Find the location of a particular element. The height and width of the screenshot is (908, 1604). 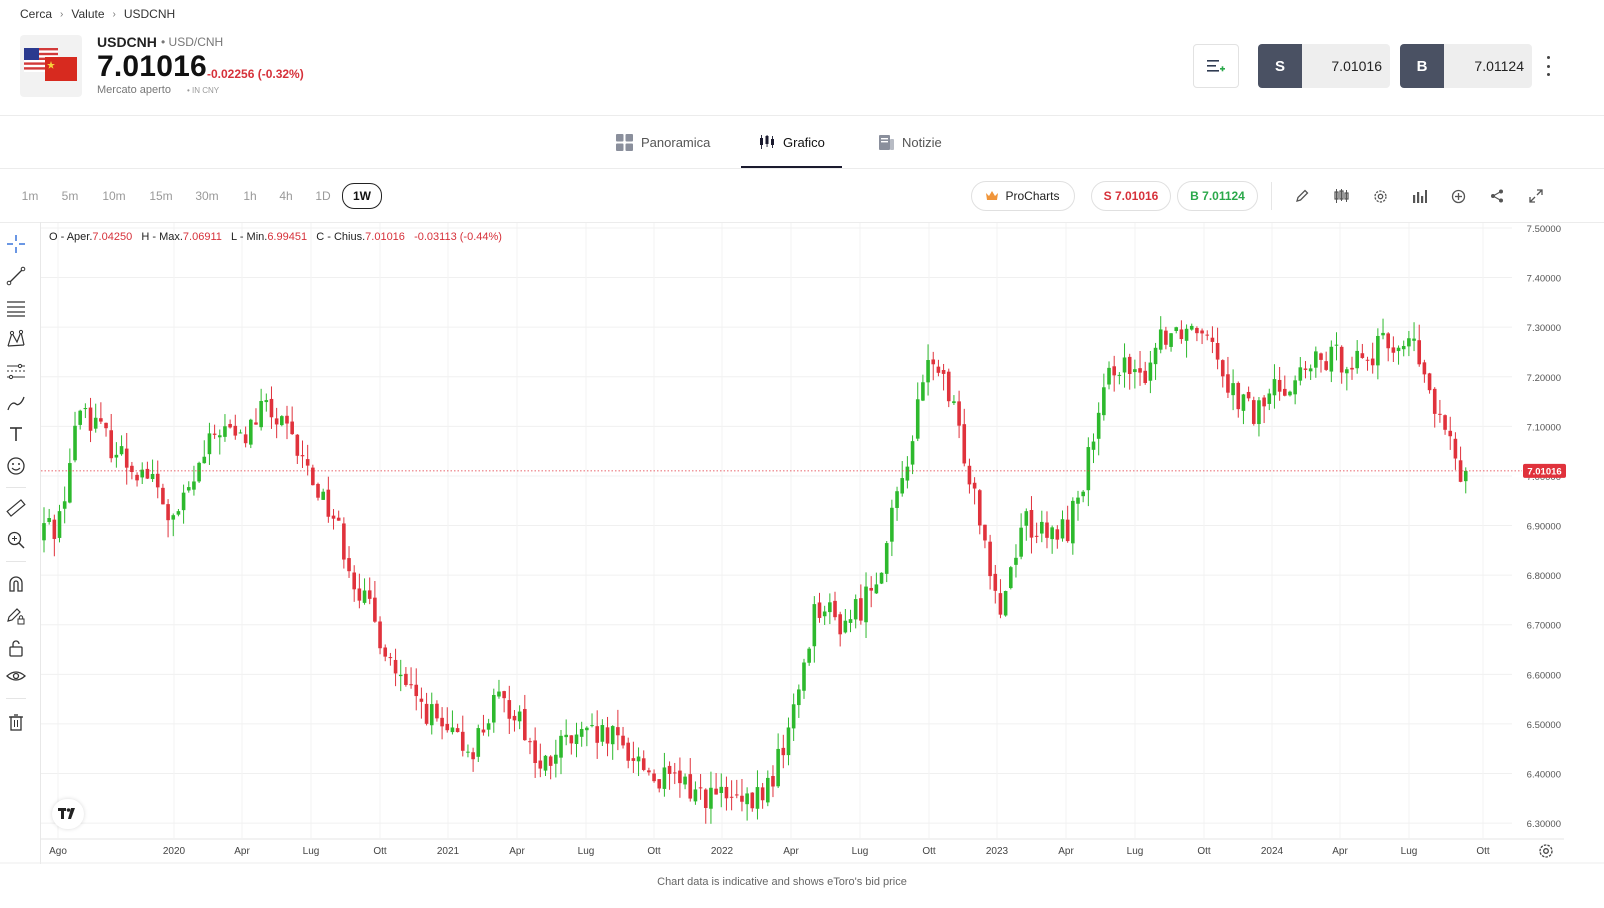

add-to-watchlist-button is located at coordinates (1216, 66).